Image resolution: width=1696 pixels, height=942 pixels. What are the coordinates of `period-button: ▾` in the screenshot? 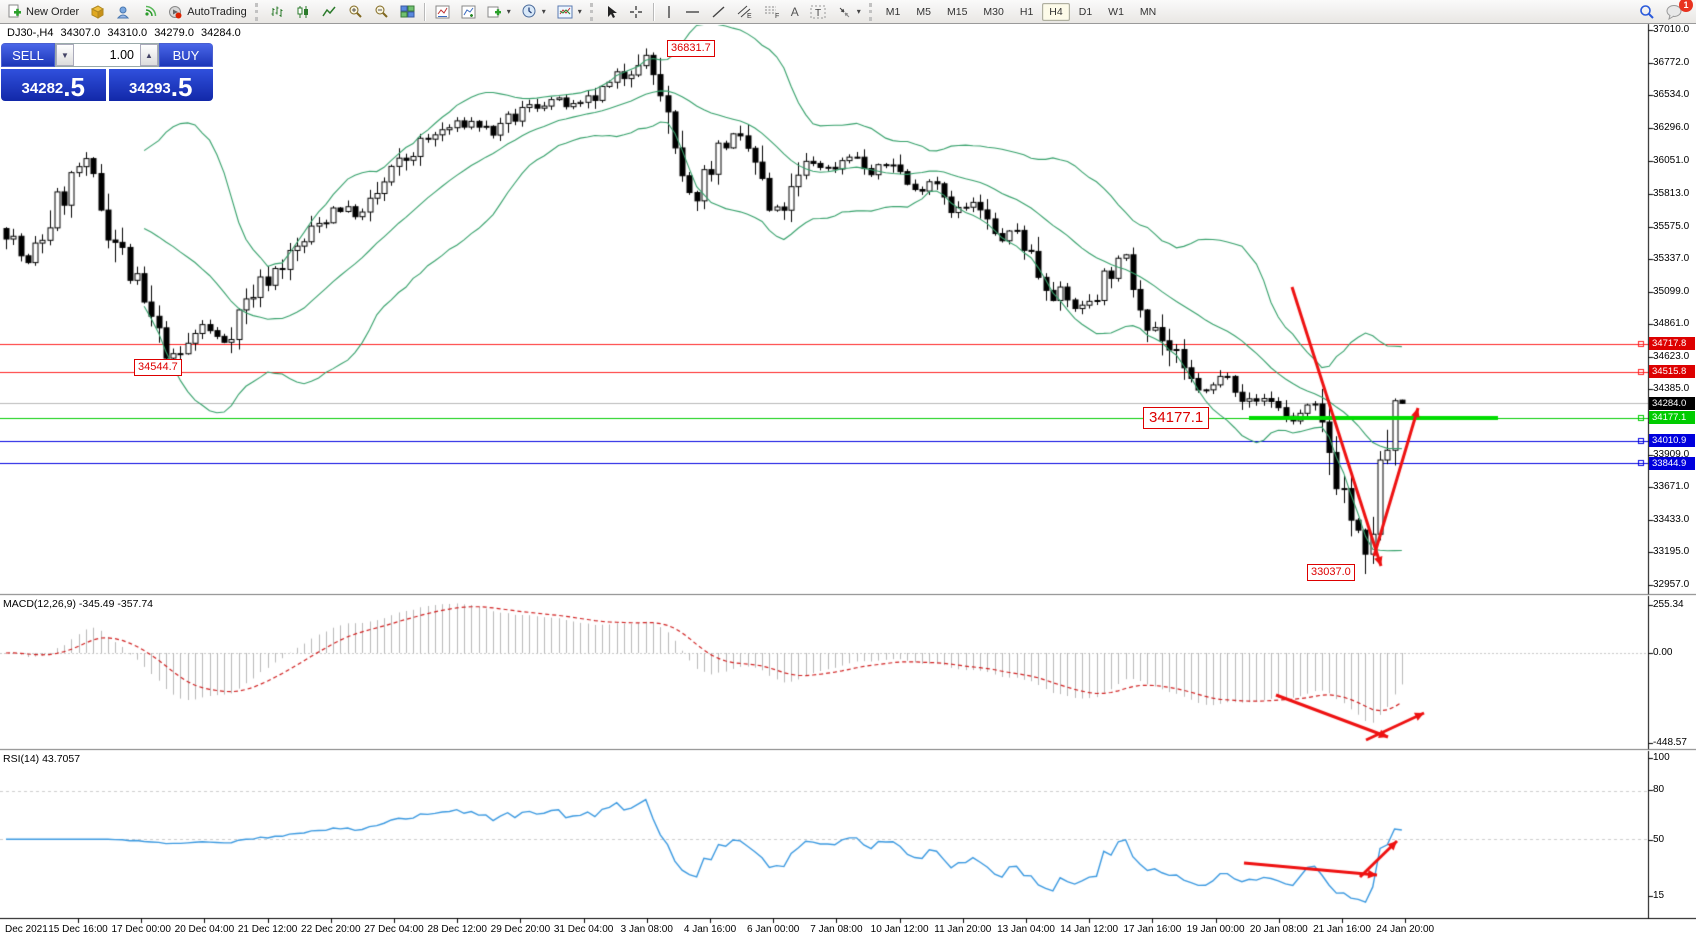 It's located at (534, 12).